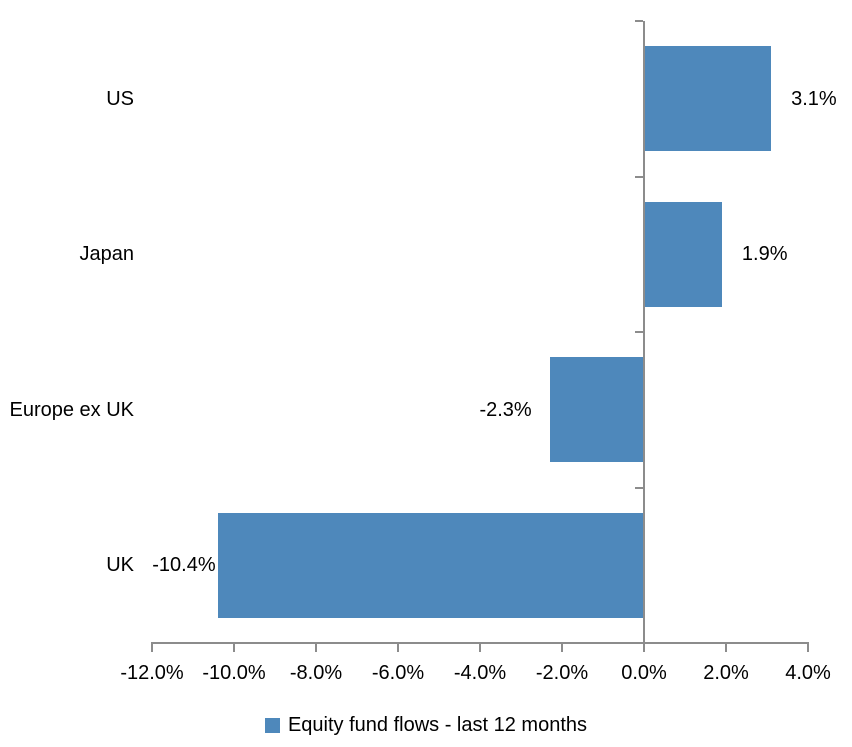 The width and height of the screenshot is (852, 747). Describe the element at coordinates (398, 673) in the screenshot. I see `x-tick-label: -6.0%` at that location.